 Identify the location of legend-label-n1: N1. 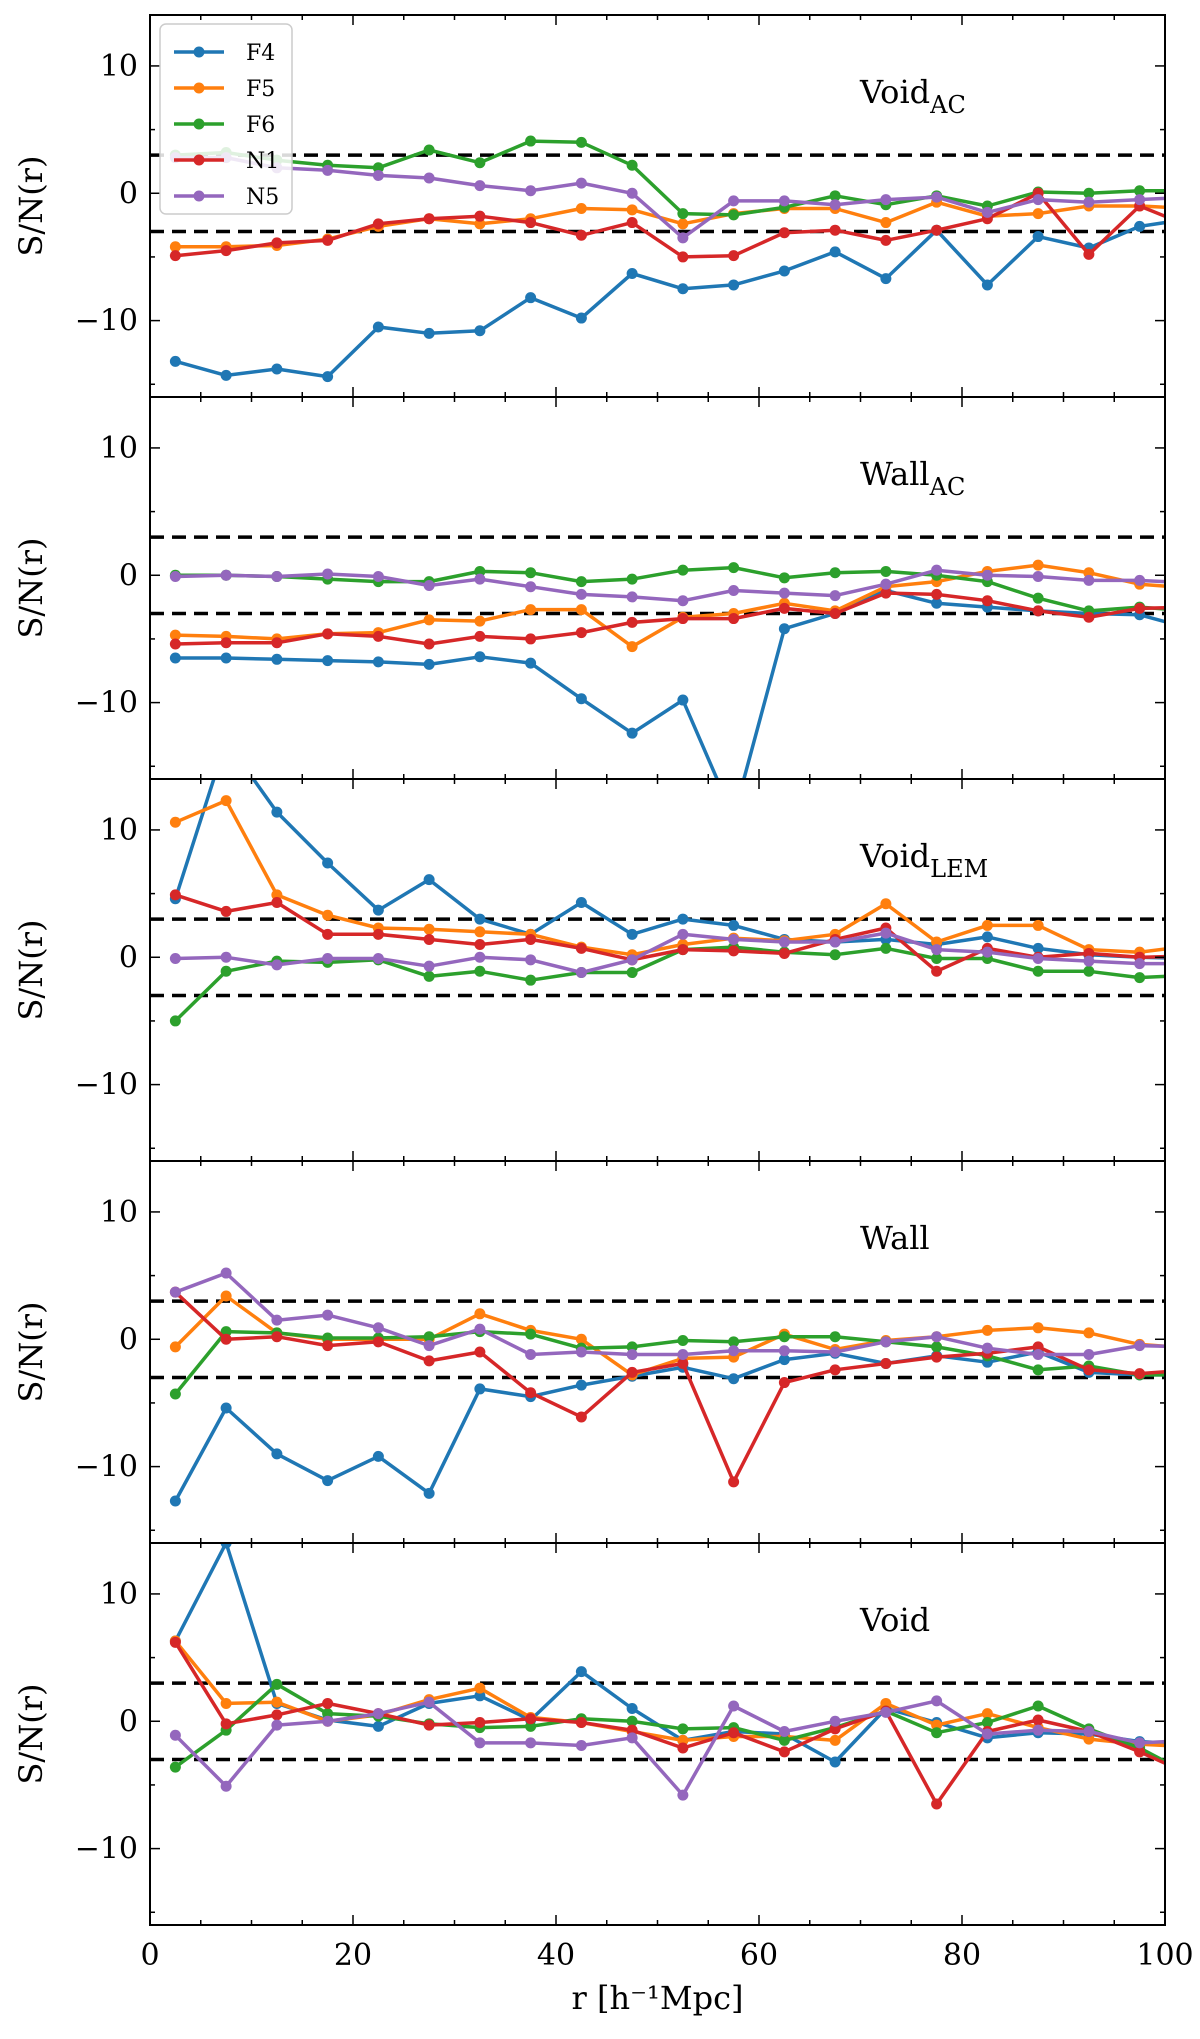
(262, 161).